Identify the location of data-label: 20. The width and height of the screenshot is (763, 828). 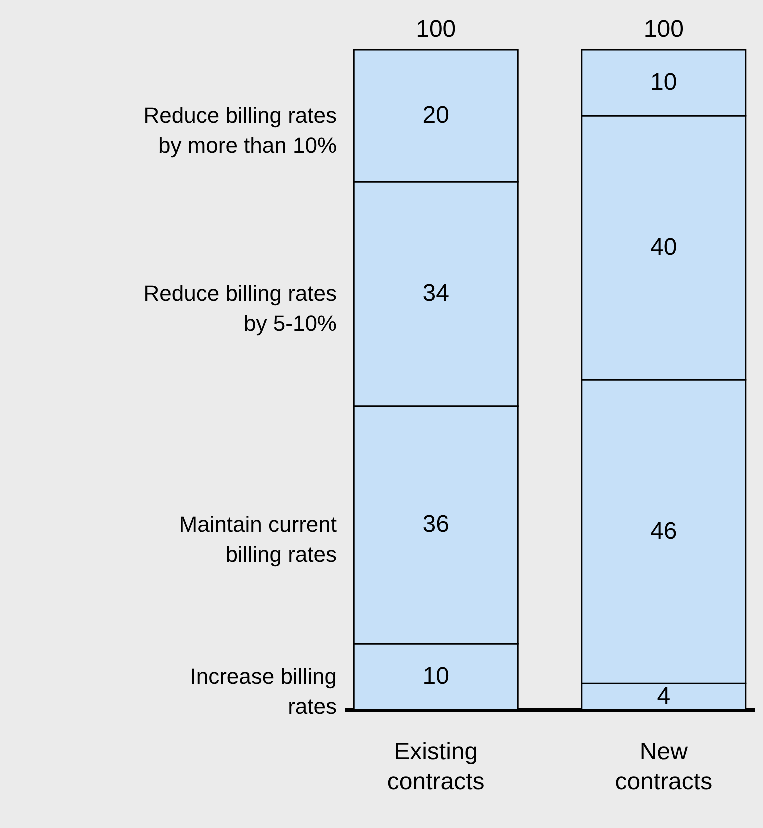
(436, 115).